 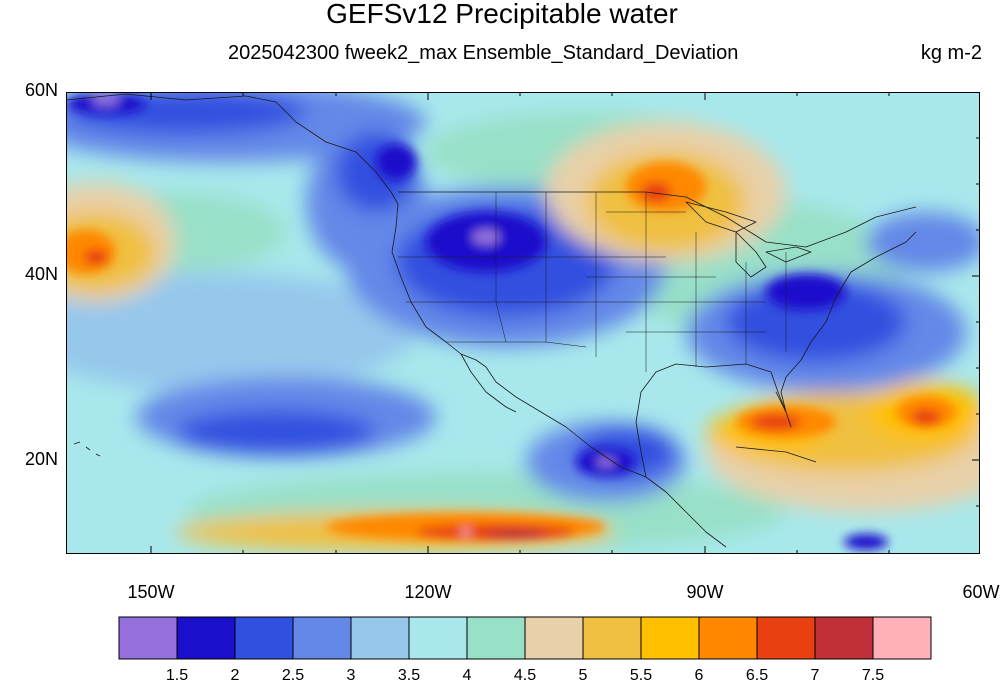 I want to click on colorbar-tick-label: 7.5, so click(x=873, y=675).